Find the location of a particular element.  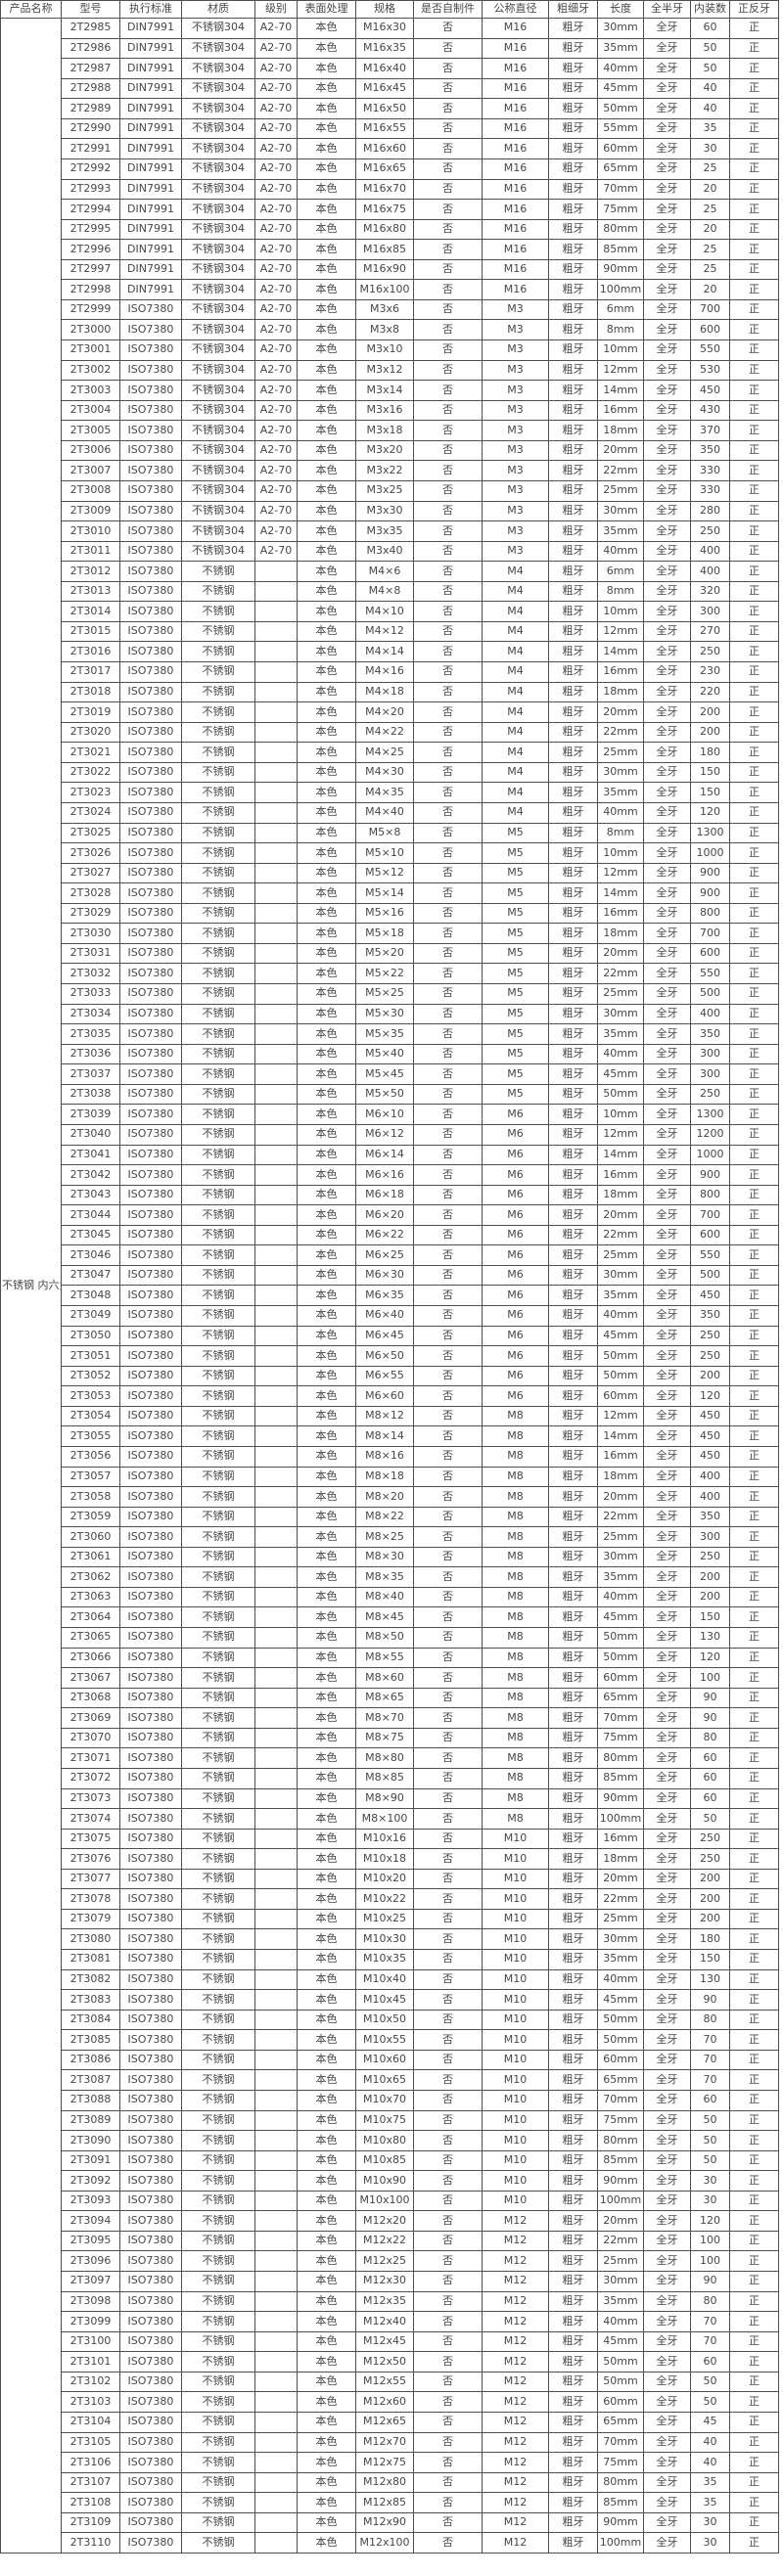

cell-spec: M3x16 is located at coordinates (384, 410).